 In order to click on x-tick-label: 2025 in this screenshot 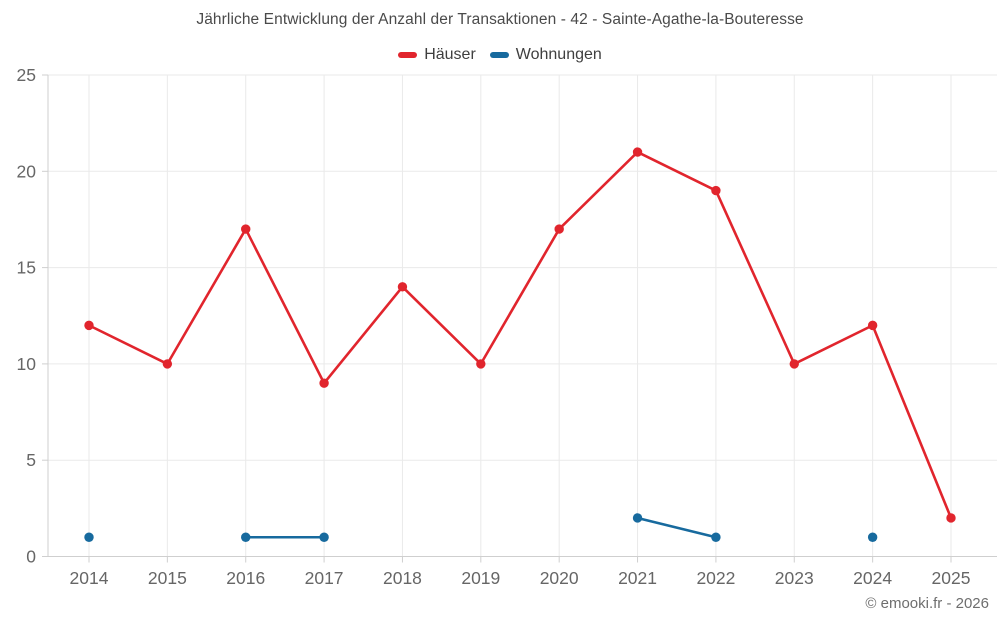, I will do `click(951, 578)`.